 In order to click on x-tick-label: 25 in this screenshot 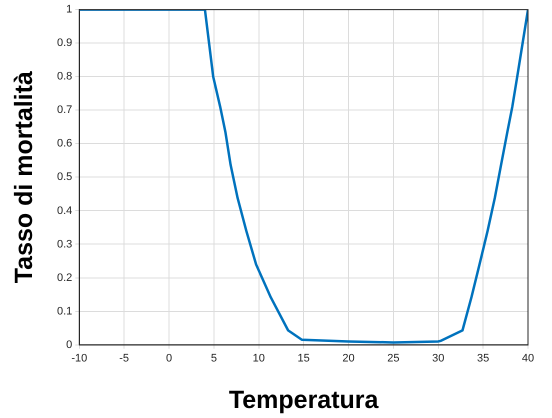, I will do `click(393, 358)`.